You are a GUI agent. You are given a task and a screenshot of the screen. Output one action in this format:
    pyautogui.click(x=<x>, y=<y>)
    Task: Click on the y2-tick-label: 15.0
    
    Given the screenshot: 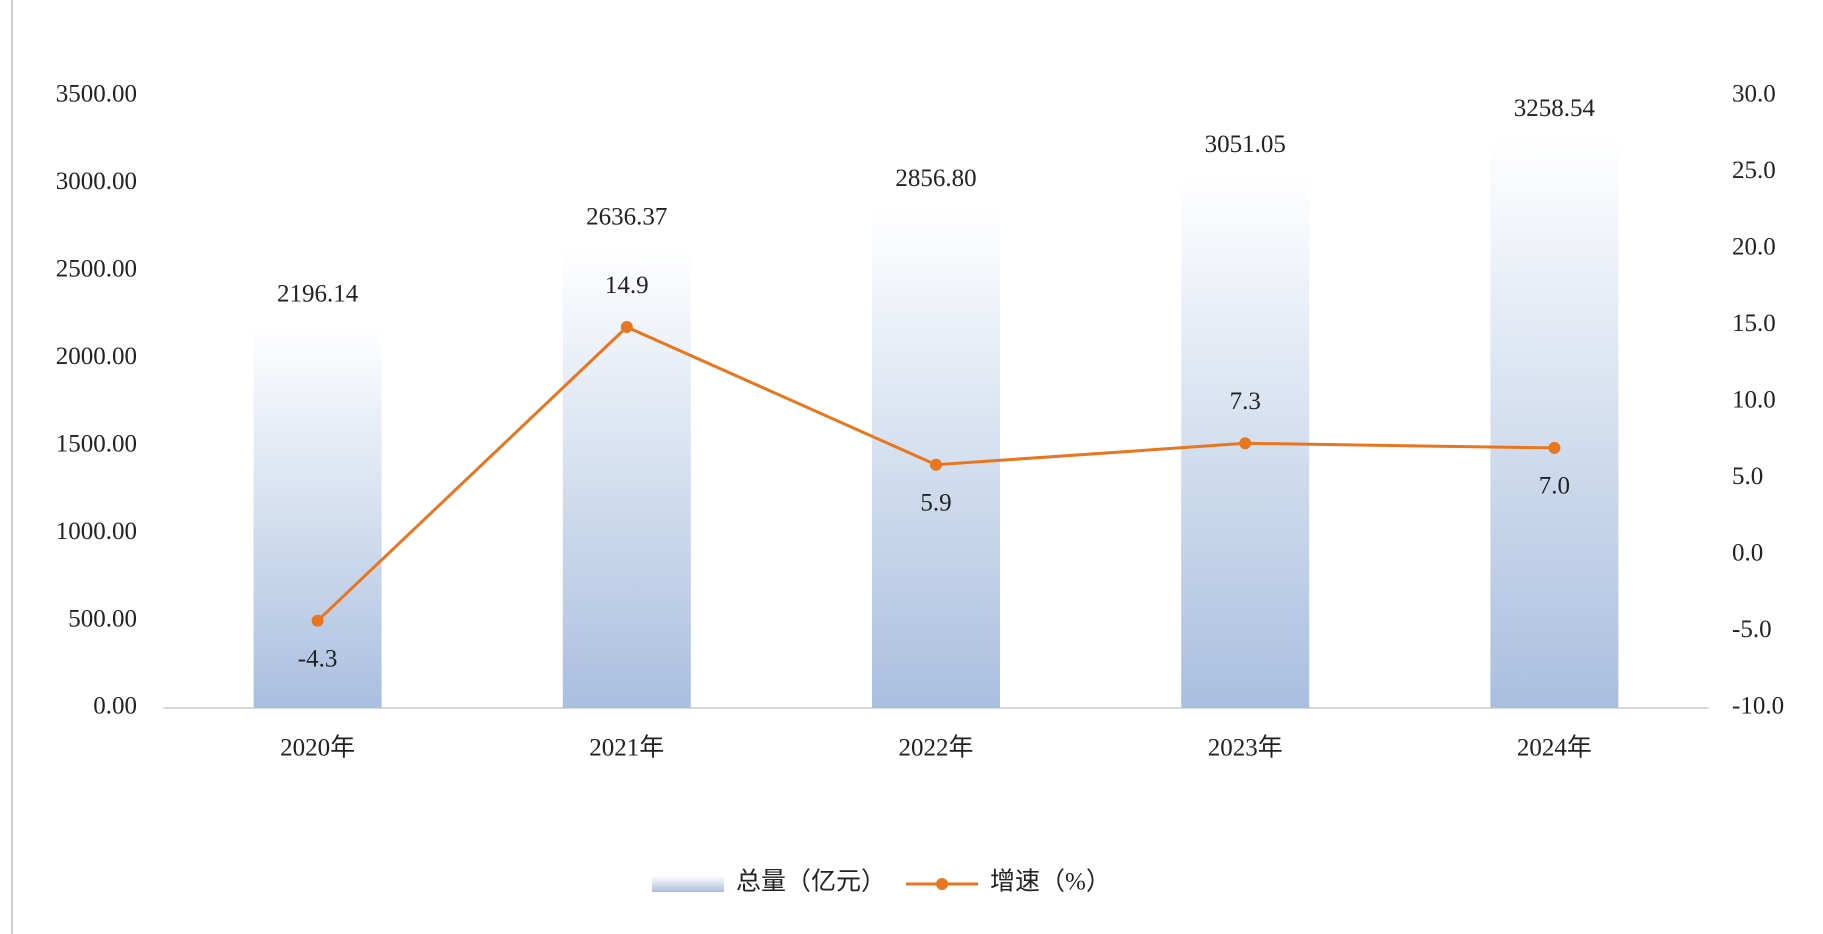 What is the action you would take?
    pyautogui.click(x=1754, y=323)
    